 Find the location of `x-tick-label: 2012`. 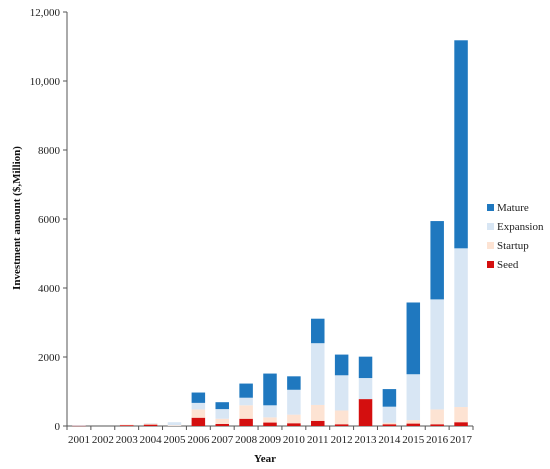

x-tick-label: 2012 is located at coordinates (342, 440).